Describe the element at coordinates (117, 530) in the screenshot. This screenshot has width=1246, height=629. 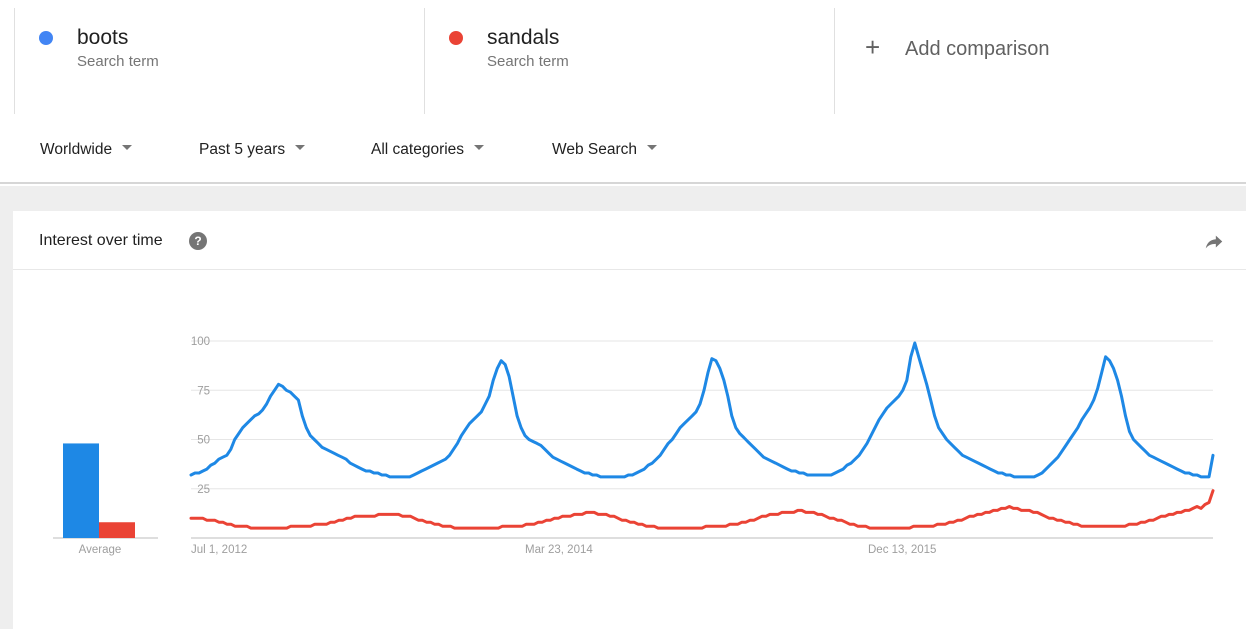
I see `average-bar-sandals` at that location.